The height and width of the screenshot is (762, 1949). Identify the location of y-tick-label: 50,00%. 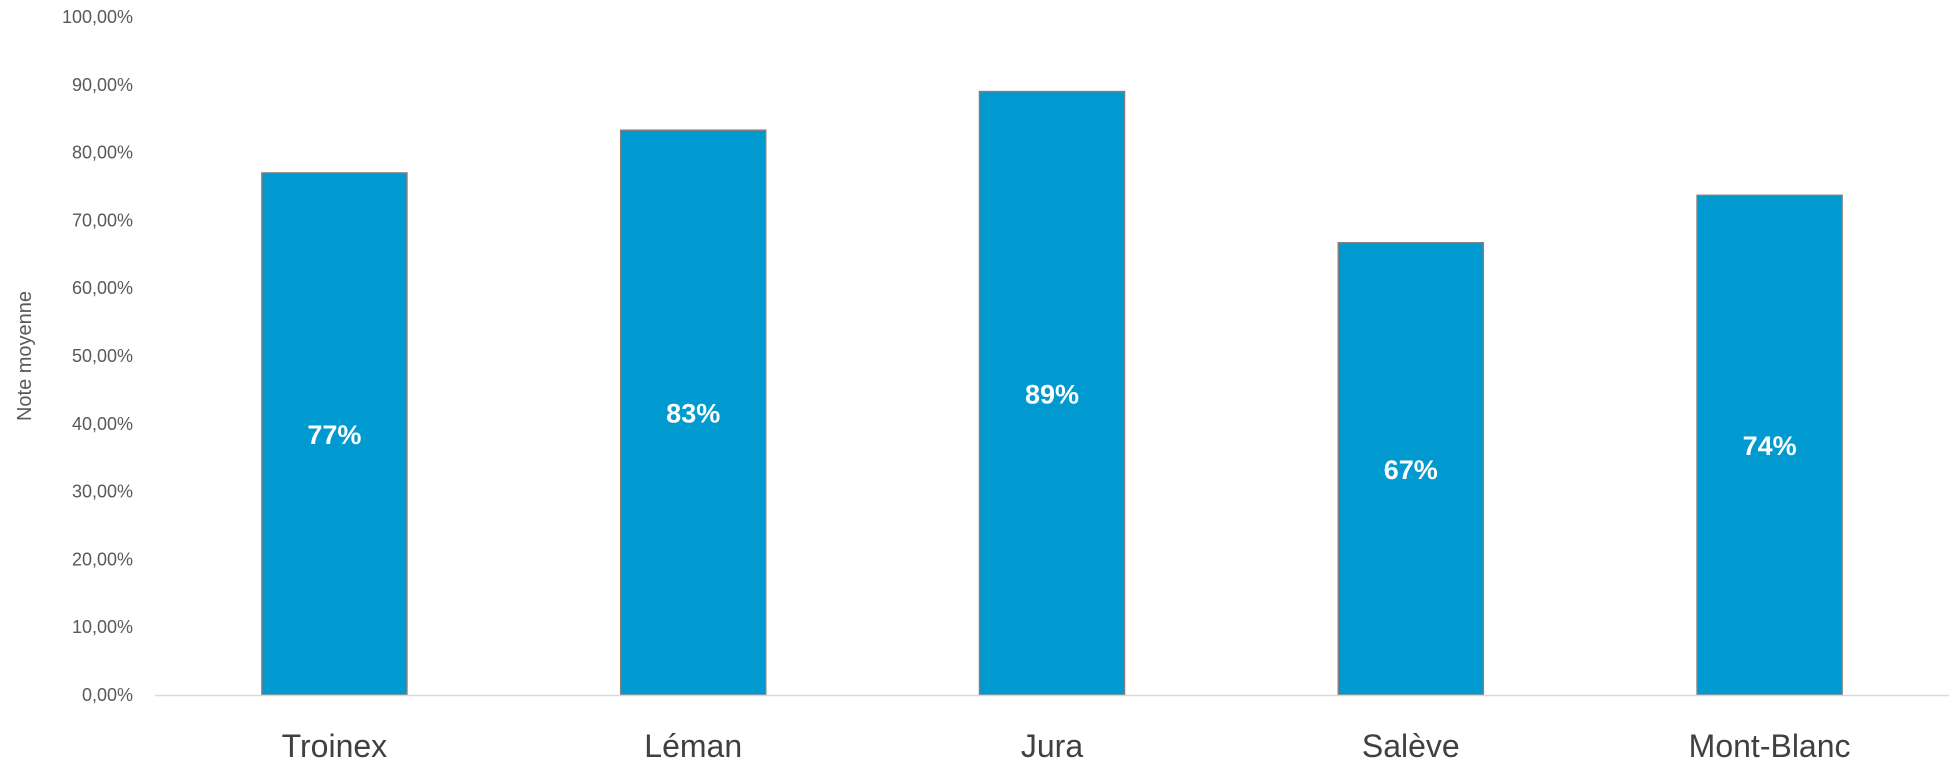
(102, 356).